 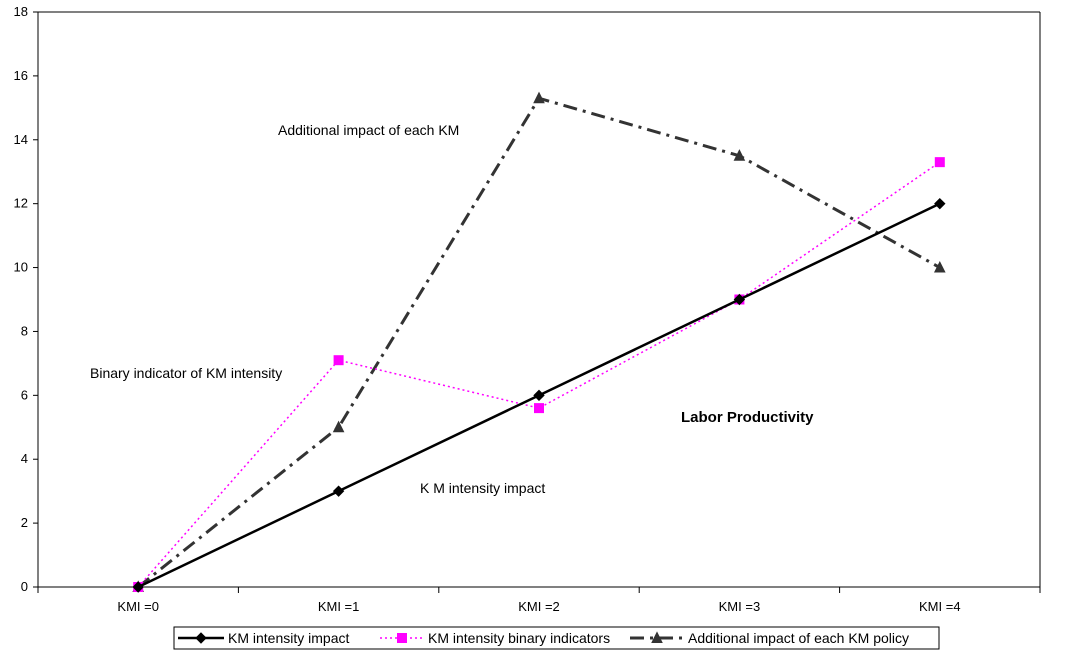 I want to click on legend-item: KM intensity impact, so click(x=263, y=638).